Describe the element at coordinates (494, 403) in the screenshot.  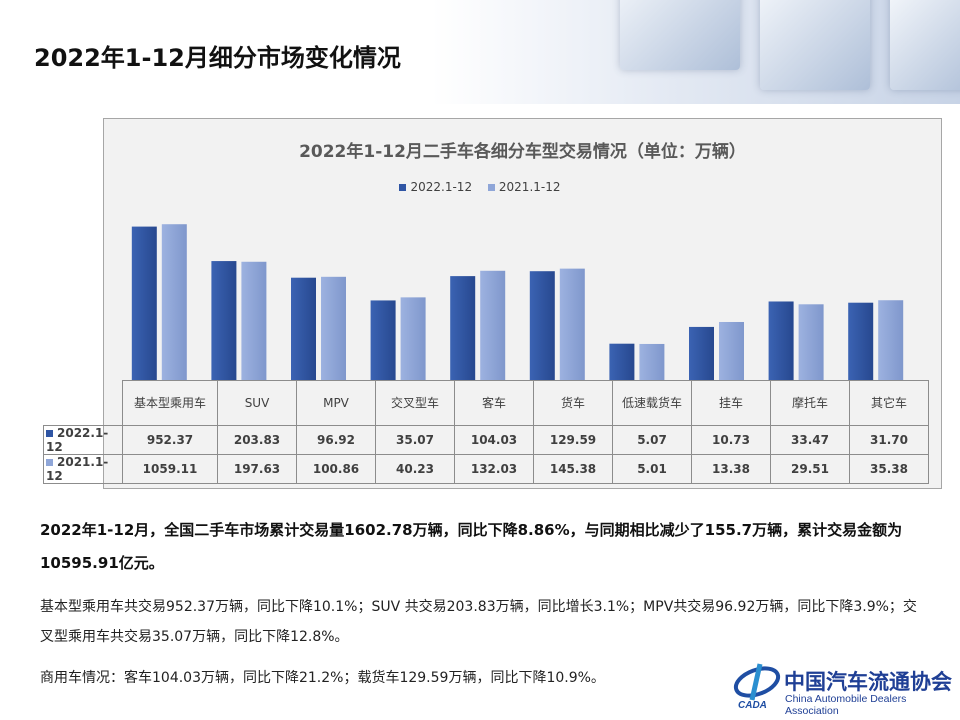
I see `category-label: 客车` at that location.